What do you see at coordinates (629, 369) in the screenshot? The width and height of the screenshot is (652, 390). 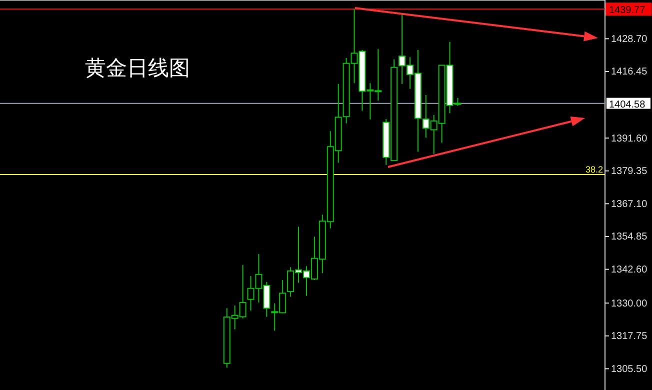 I see `y-tick-label: 1305.50` at bounding box center [629, 369].